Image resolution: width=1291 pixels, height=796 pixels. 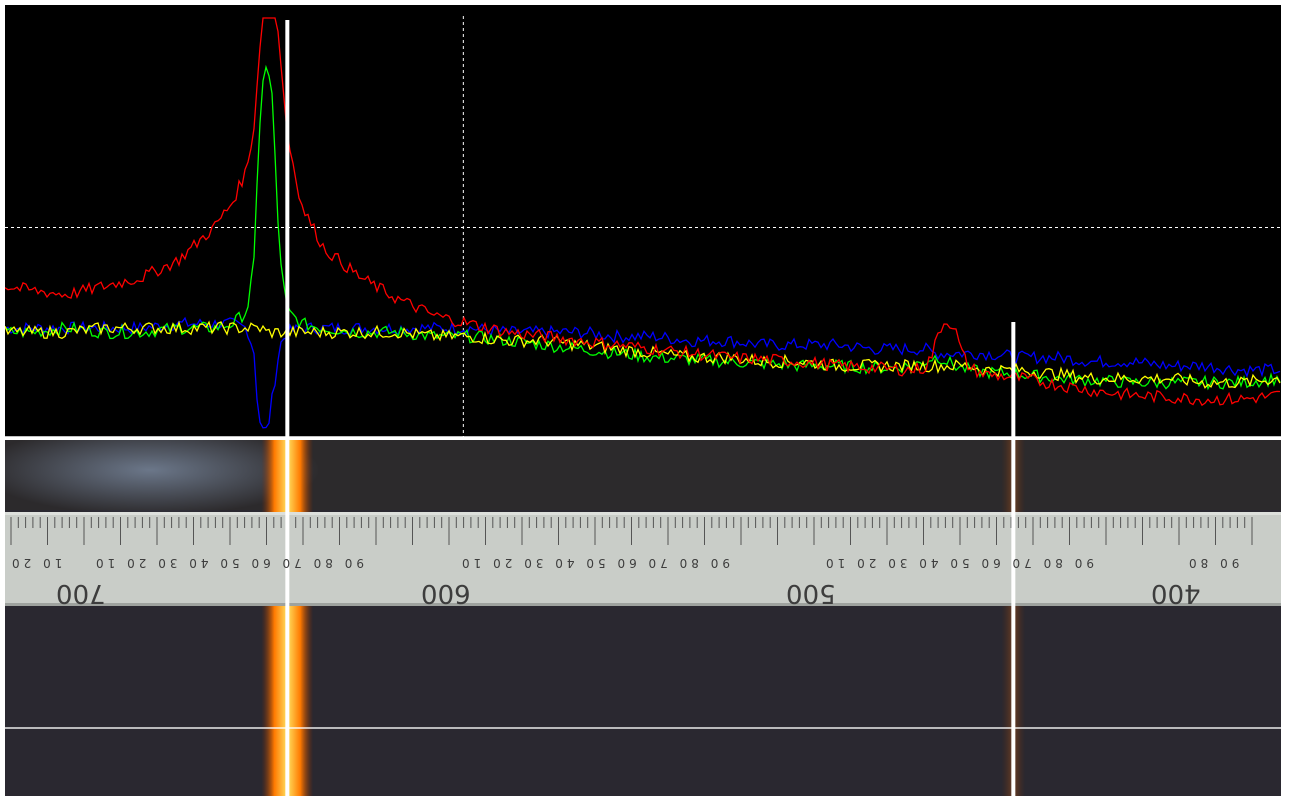 I want to click on ruler-major-label: 400, so click(x=1176, y=593).